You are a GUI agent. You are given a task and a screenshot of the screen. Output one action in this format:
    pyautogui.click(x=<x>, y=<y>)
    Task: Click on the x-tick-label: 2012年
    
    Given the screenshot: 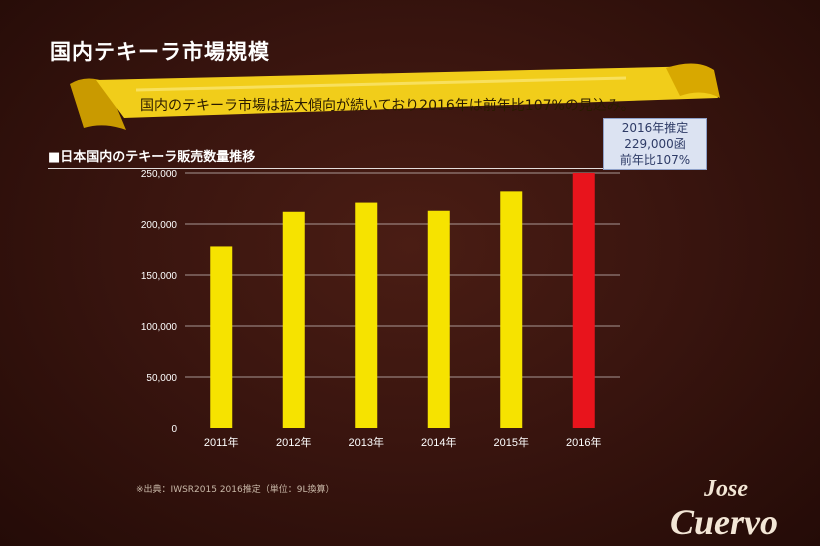 What is the action you would take?
    pyautogui.click(x=293, y=442)
    